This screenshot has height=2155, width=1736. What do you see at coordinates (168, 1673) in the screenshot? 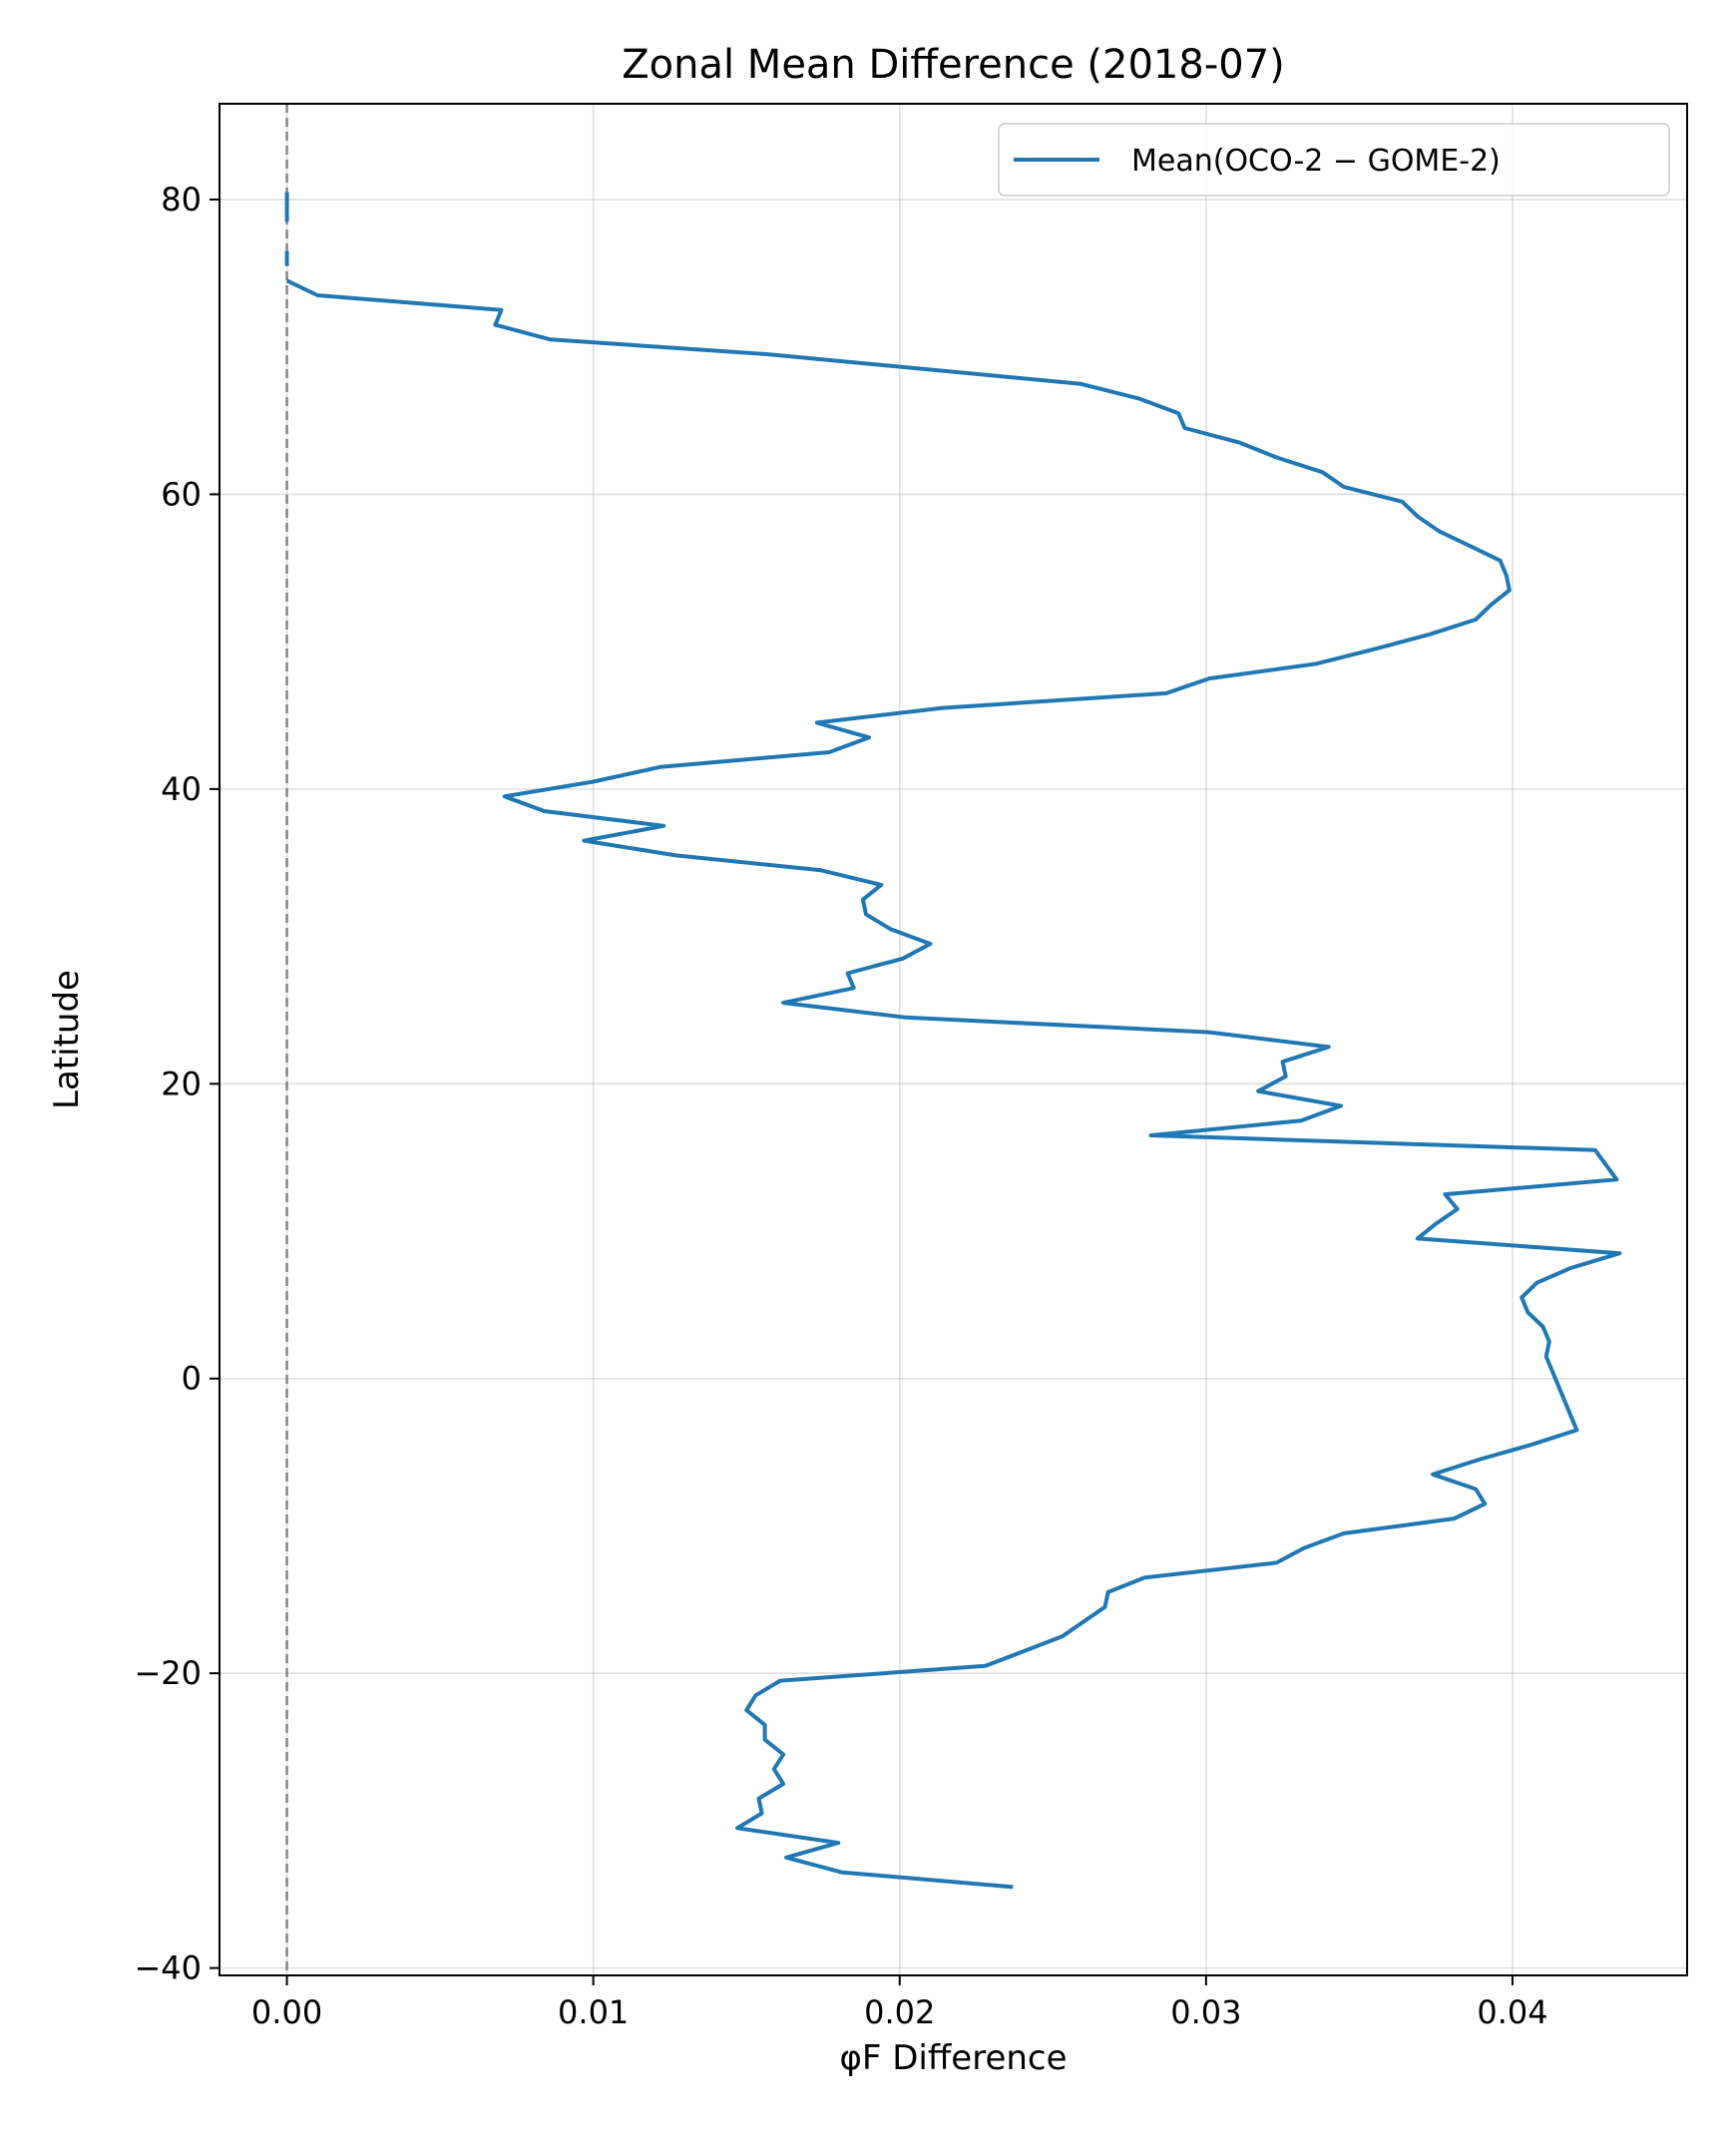
I see `y-tick-label: −20` at bounding box center [168, 1673].